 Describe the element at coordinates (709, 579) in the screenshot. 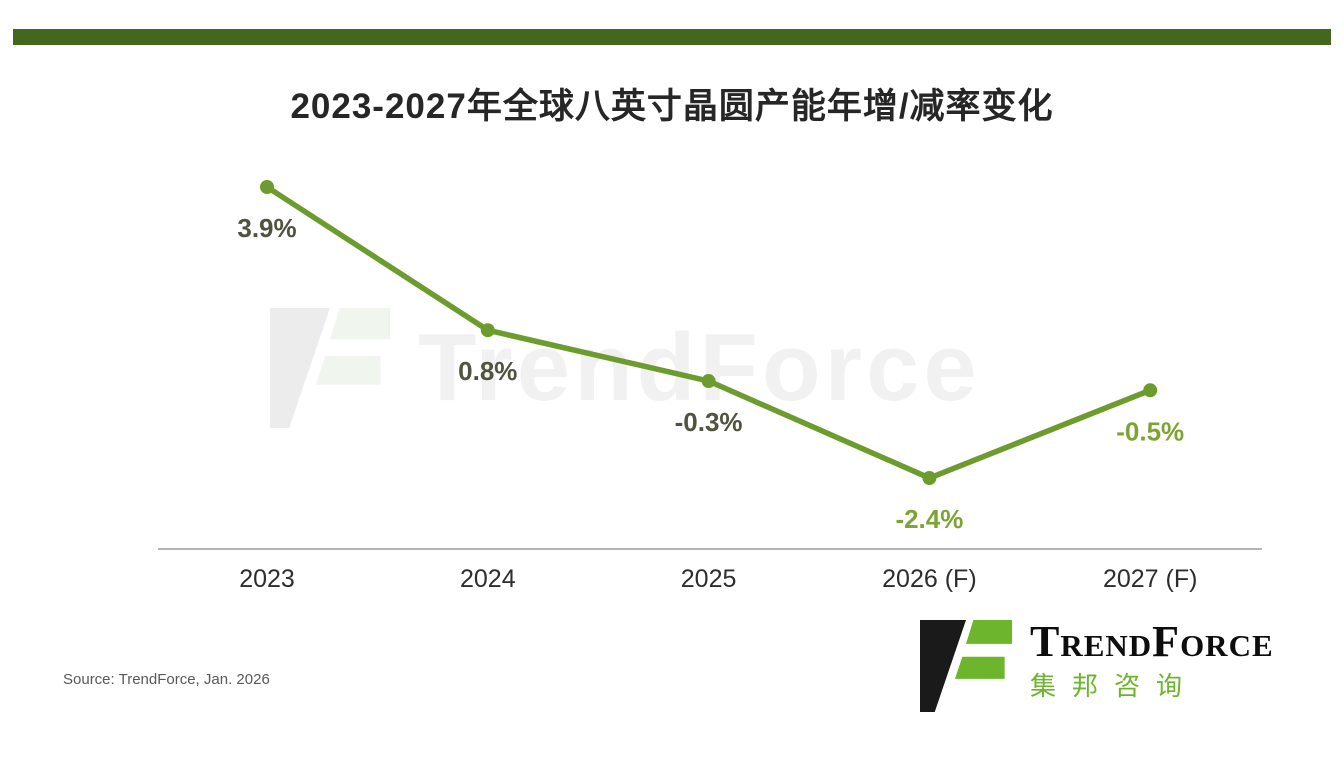

I see `x-axis-label-2025: 2025` at that location.